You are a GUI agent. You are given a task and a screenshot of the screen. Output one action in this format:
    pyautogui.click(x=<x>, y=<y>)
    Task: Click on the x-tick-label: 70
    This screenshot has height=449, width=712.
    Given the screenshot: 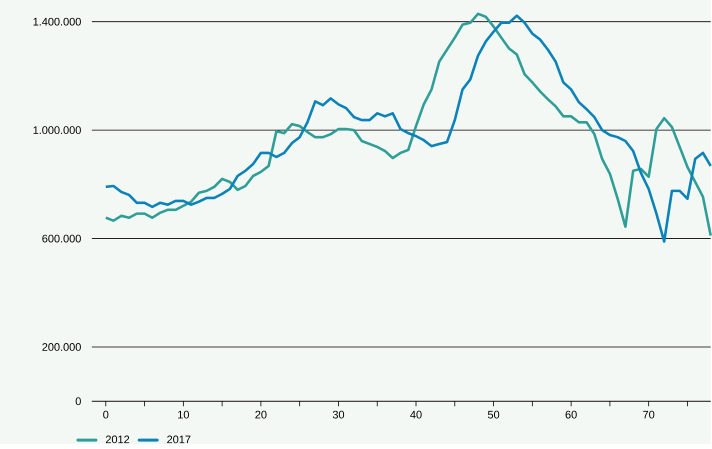 What is the action you would take?
    pyautogui.click(x=648, y=414)
    